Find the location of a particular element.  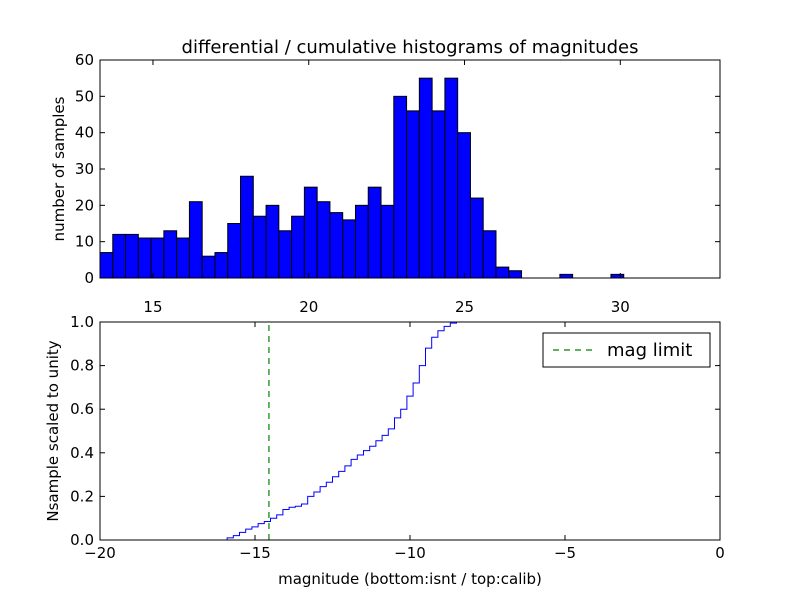

bottom-y-tick-label: 0.8 is located at coordinates (82, 366).